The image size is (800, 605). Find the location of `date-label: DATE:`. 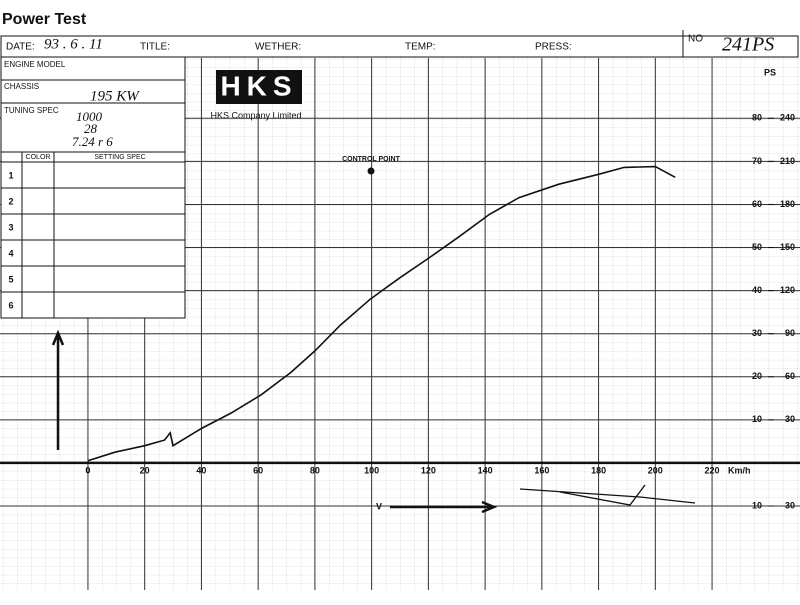

date-label: DATE: is located at coordinates (20, 47).